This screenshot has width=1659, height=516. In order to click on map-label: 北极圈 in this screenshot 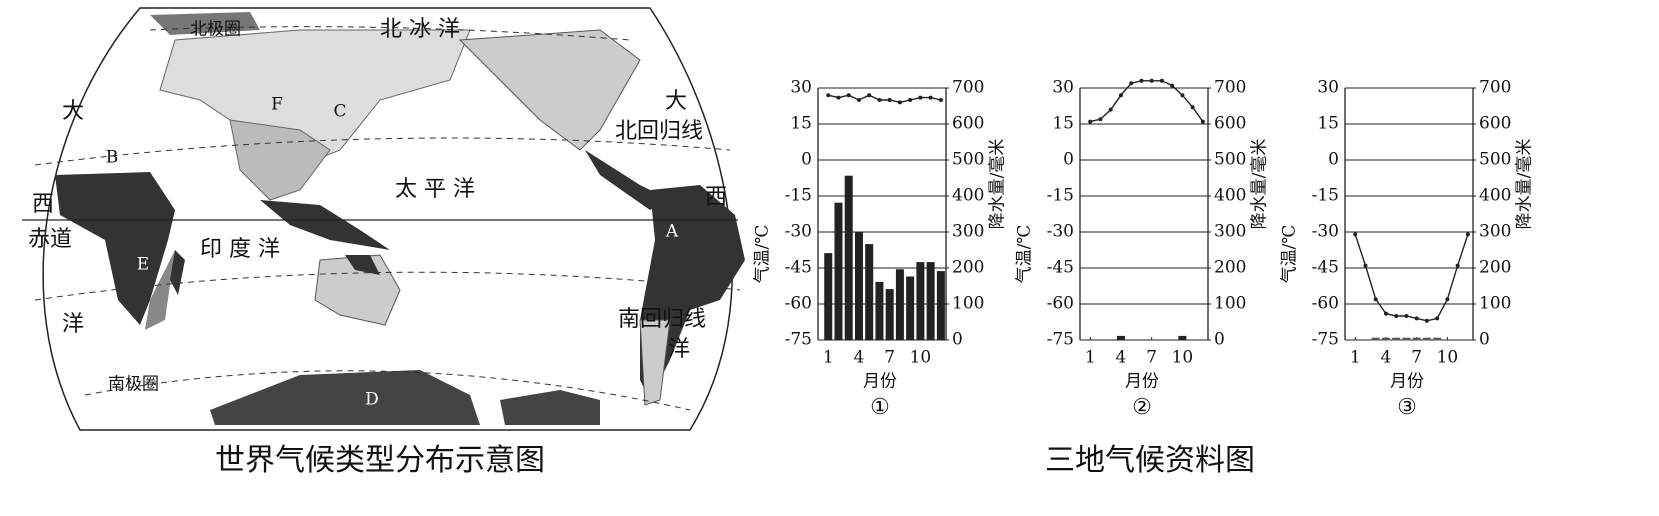, I will do `click(215, 30)`.